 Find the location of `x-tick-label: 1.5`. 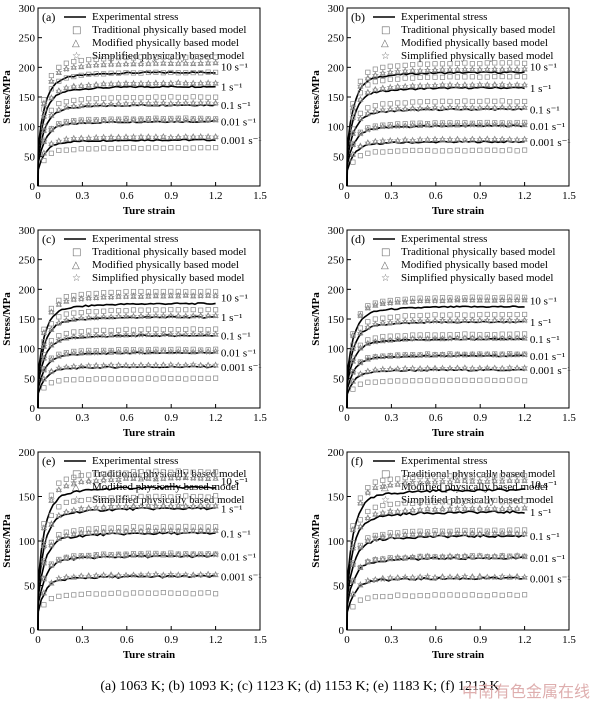

x-tick-label: 1.5 is located at coordinates (260, 196).